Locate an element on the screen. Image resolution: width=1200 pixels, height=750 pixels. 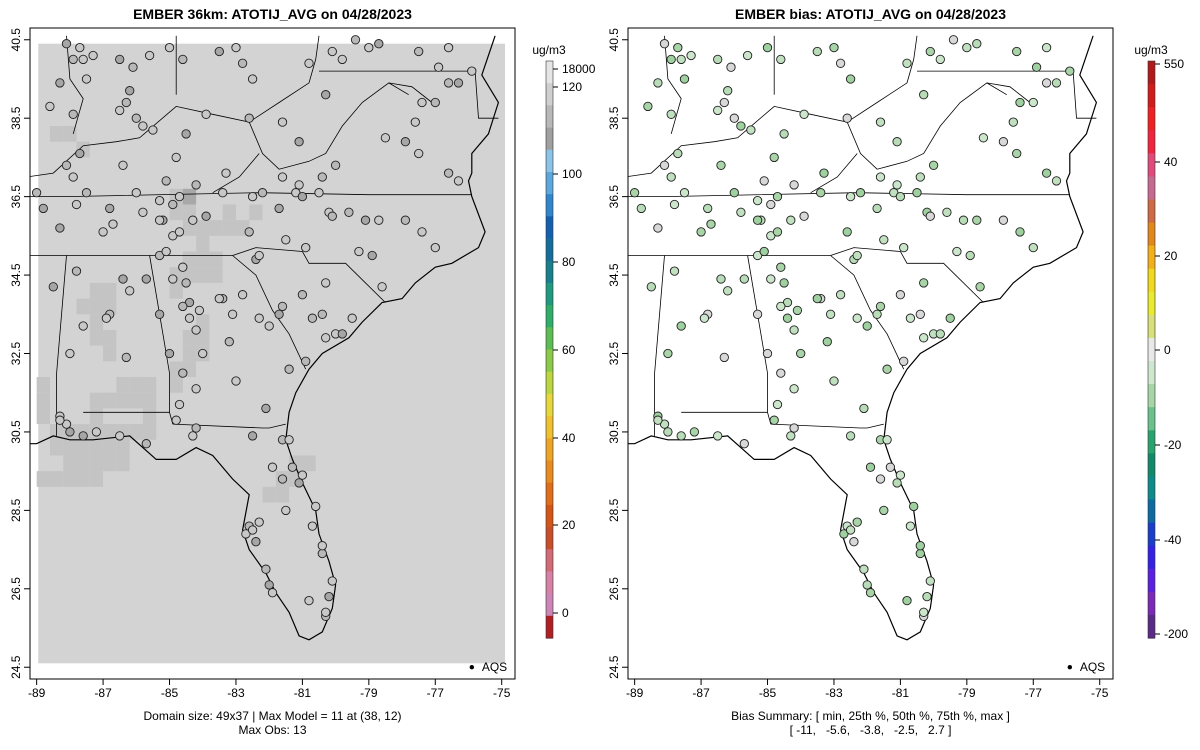
right-aqs-legend-marker is located at coordinates (1070, 667).